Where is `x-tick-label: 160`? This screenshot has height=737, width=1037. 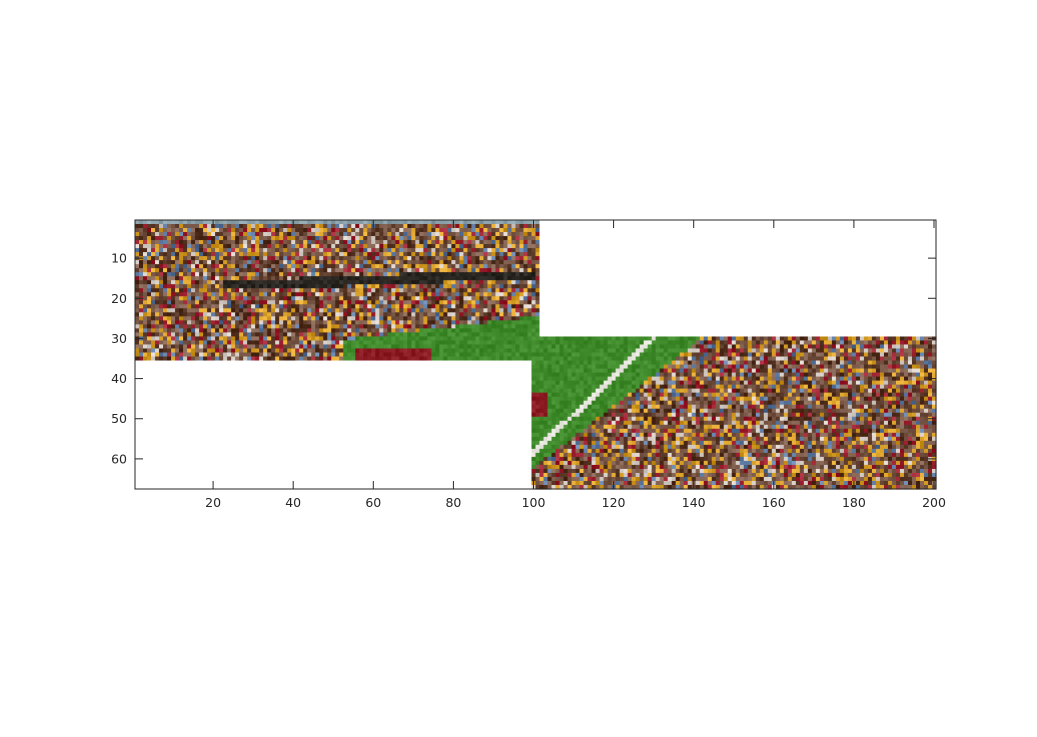 x-tick-label: 160 is located at coordinates (774, 502).